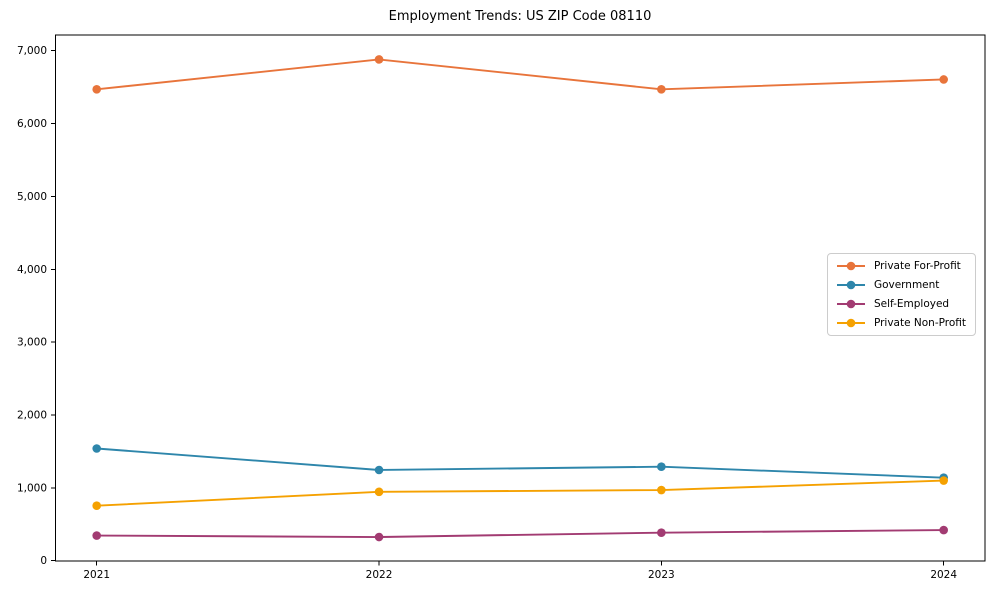  Describe the element at coordinates (379, 492) in the screenshot. I see `data-point-private-non-profit-2022` at that location.